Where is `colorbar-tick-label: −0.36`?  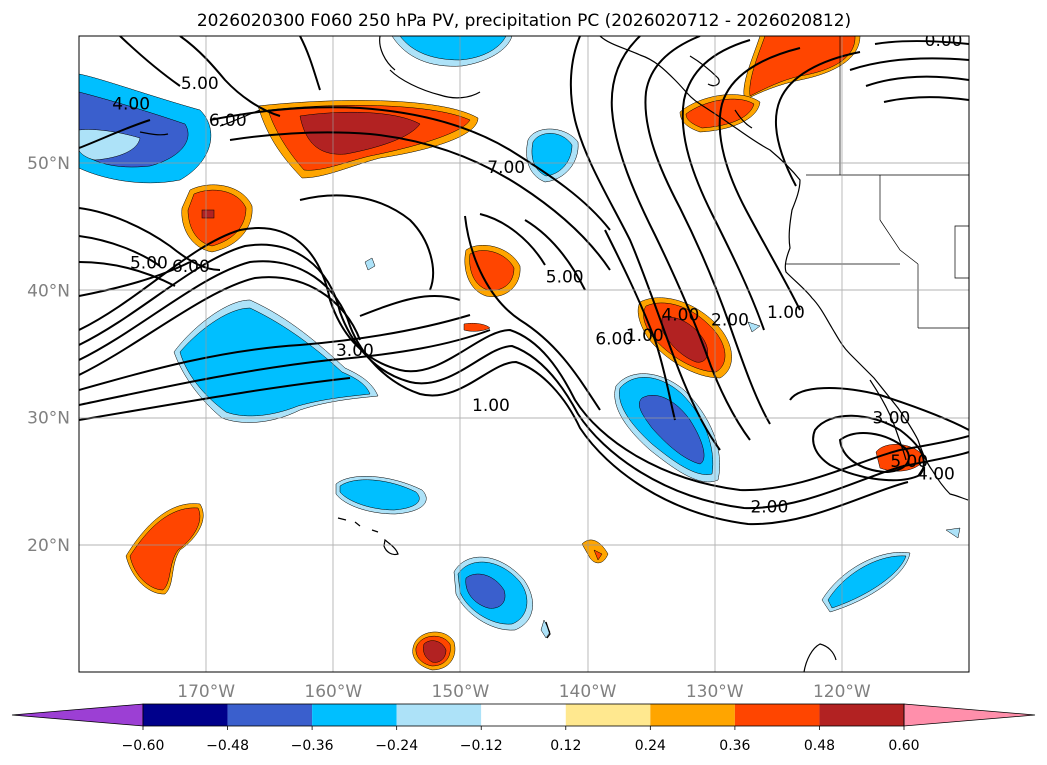
colorbar-tick-label: −0.36 is located at coordinates (312, 746).